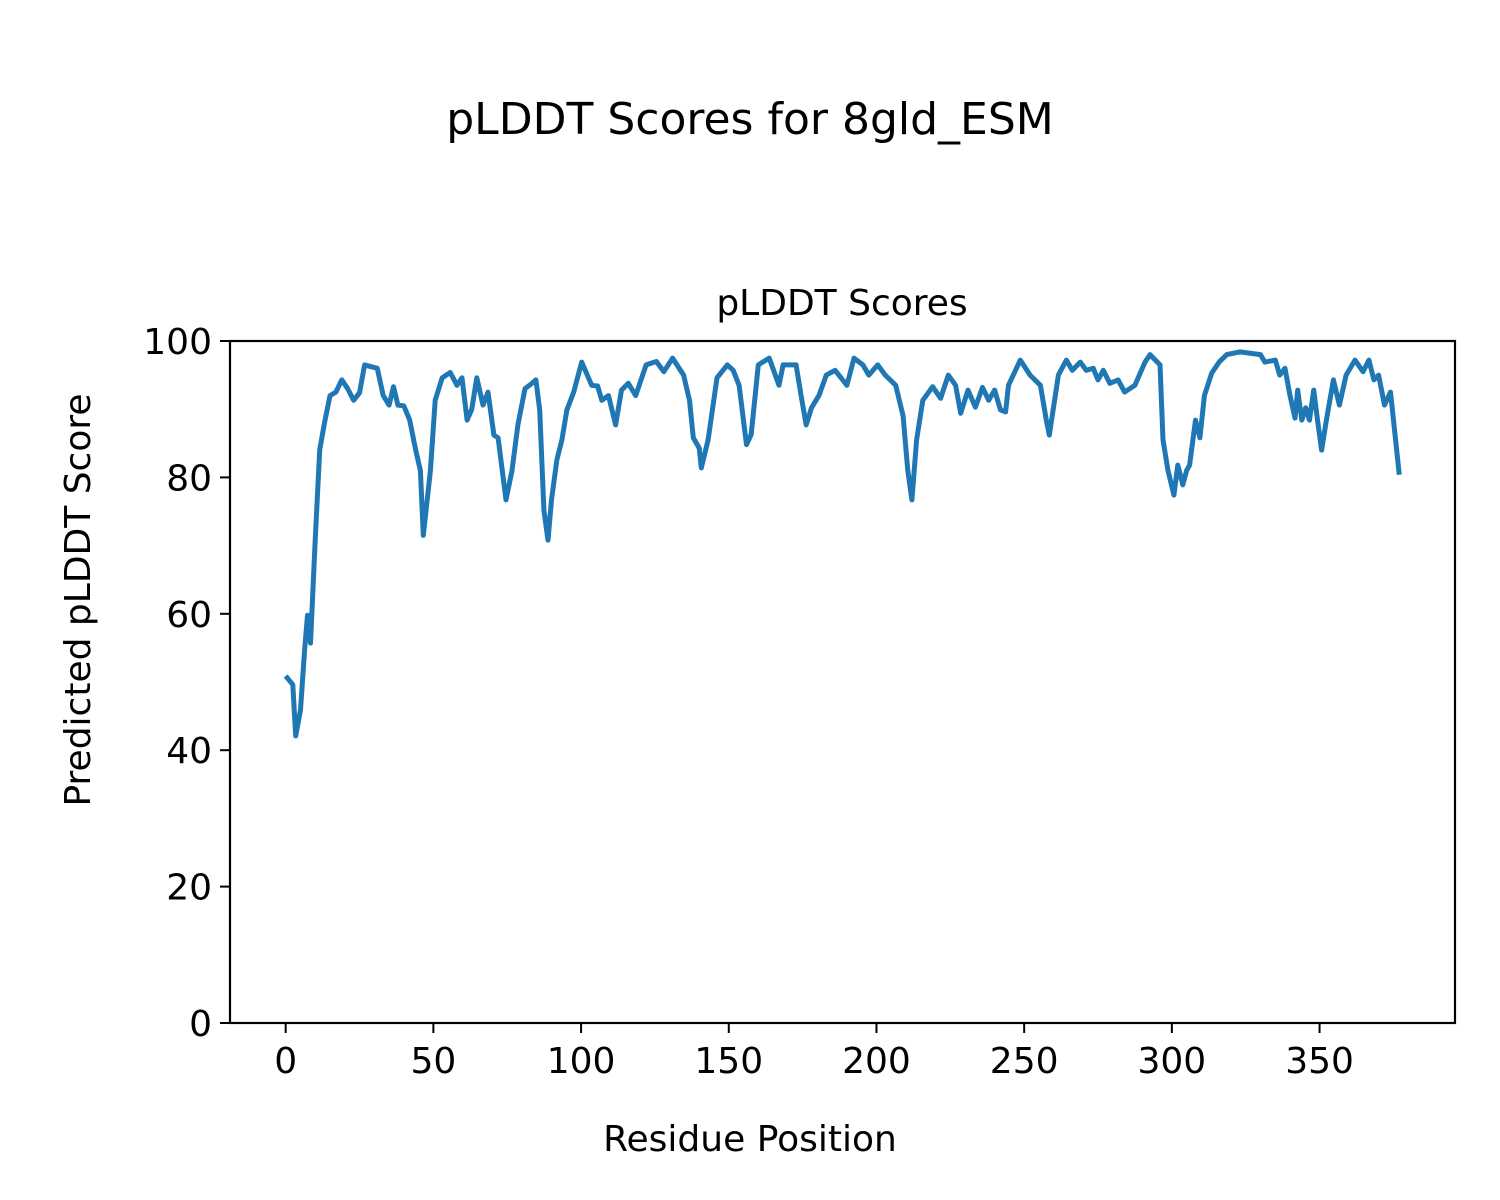 This screenshot has width=1500, height=1200. Describe the element at coordinates (285, 1061) in the screenshot. I see `x-tick-label: 0` at that location.